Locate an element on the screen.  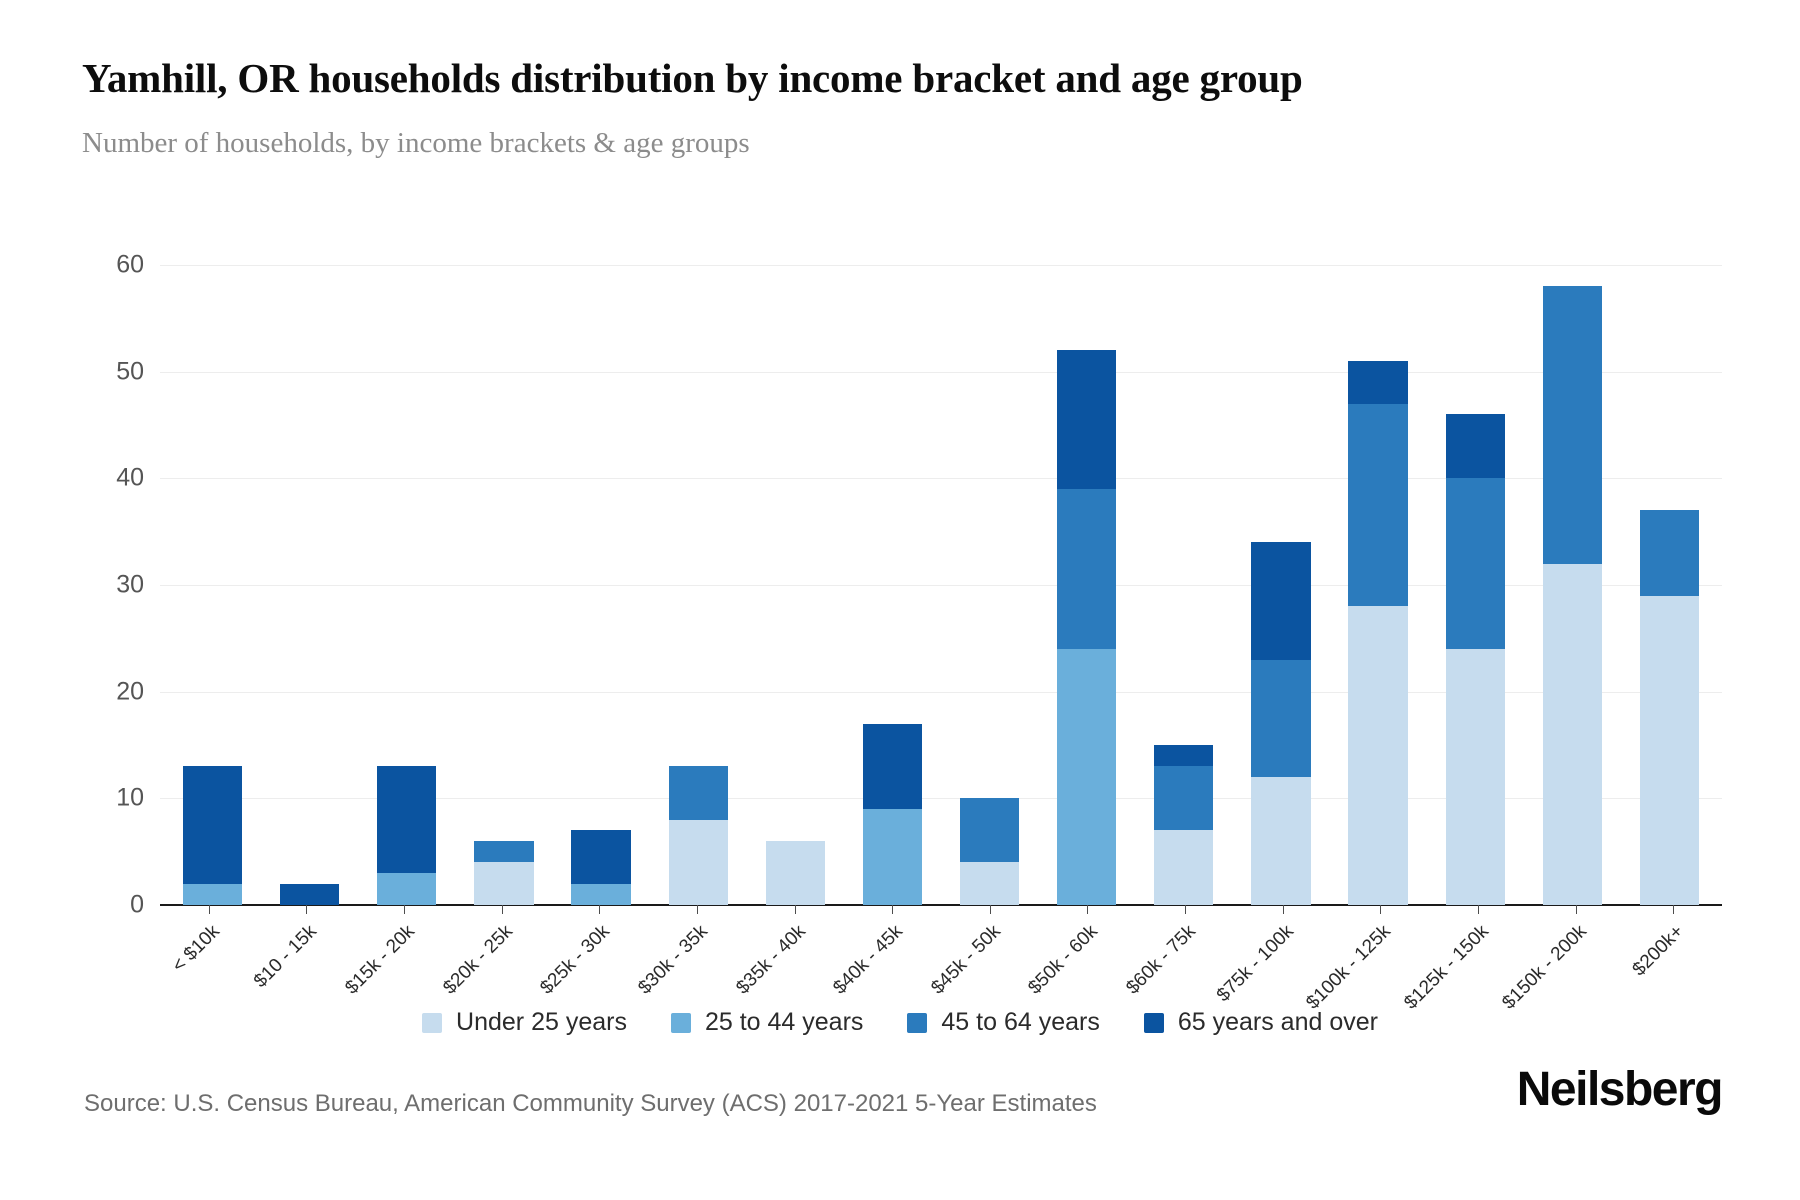
y-axis-tick-label: 60 is located at coordinates (130, 264).